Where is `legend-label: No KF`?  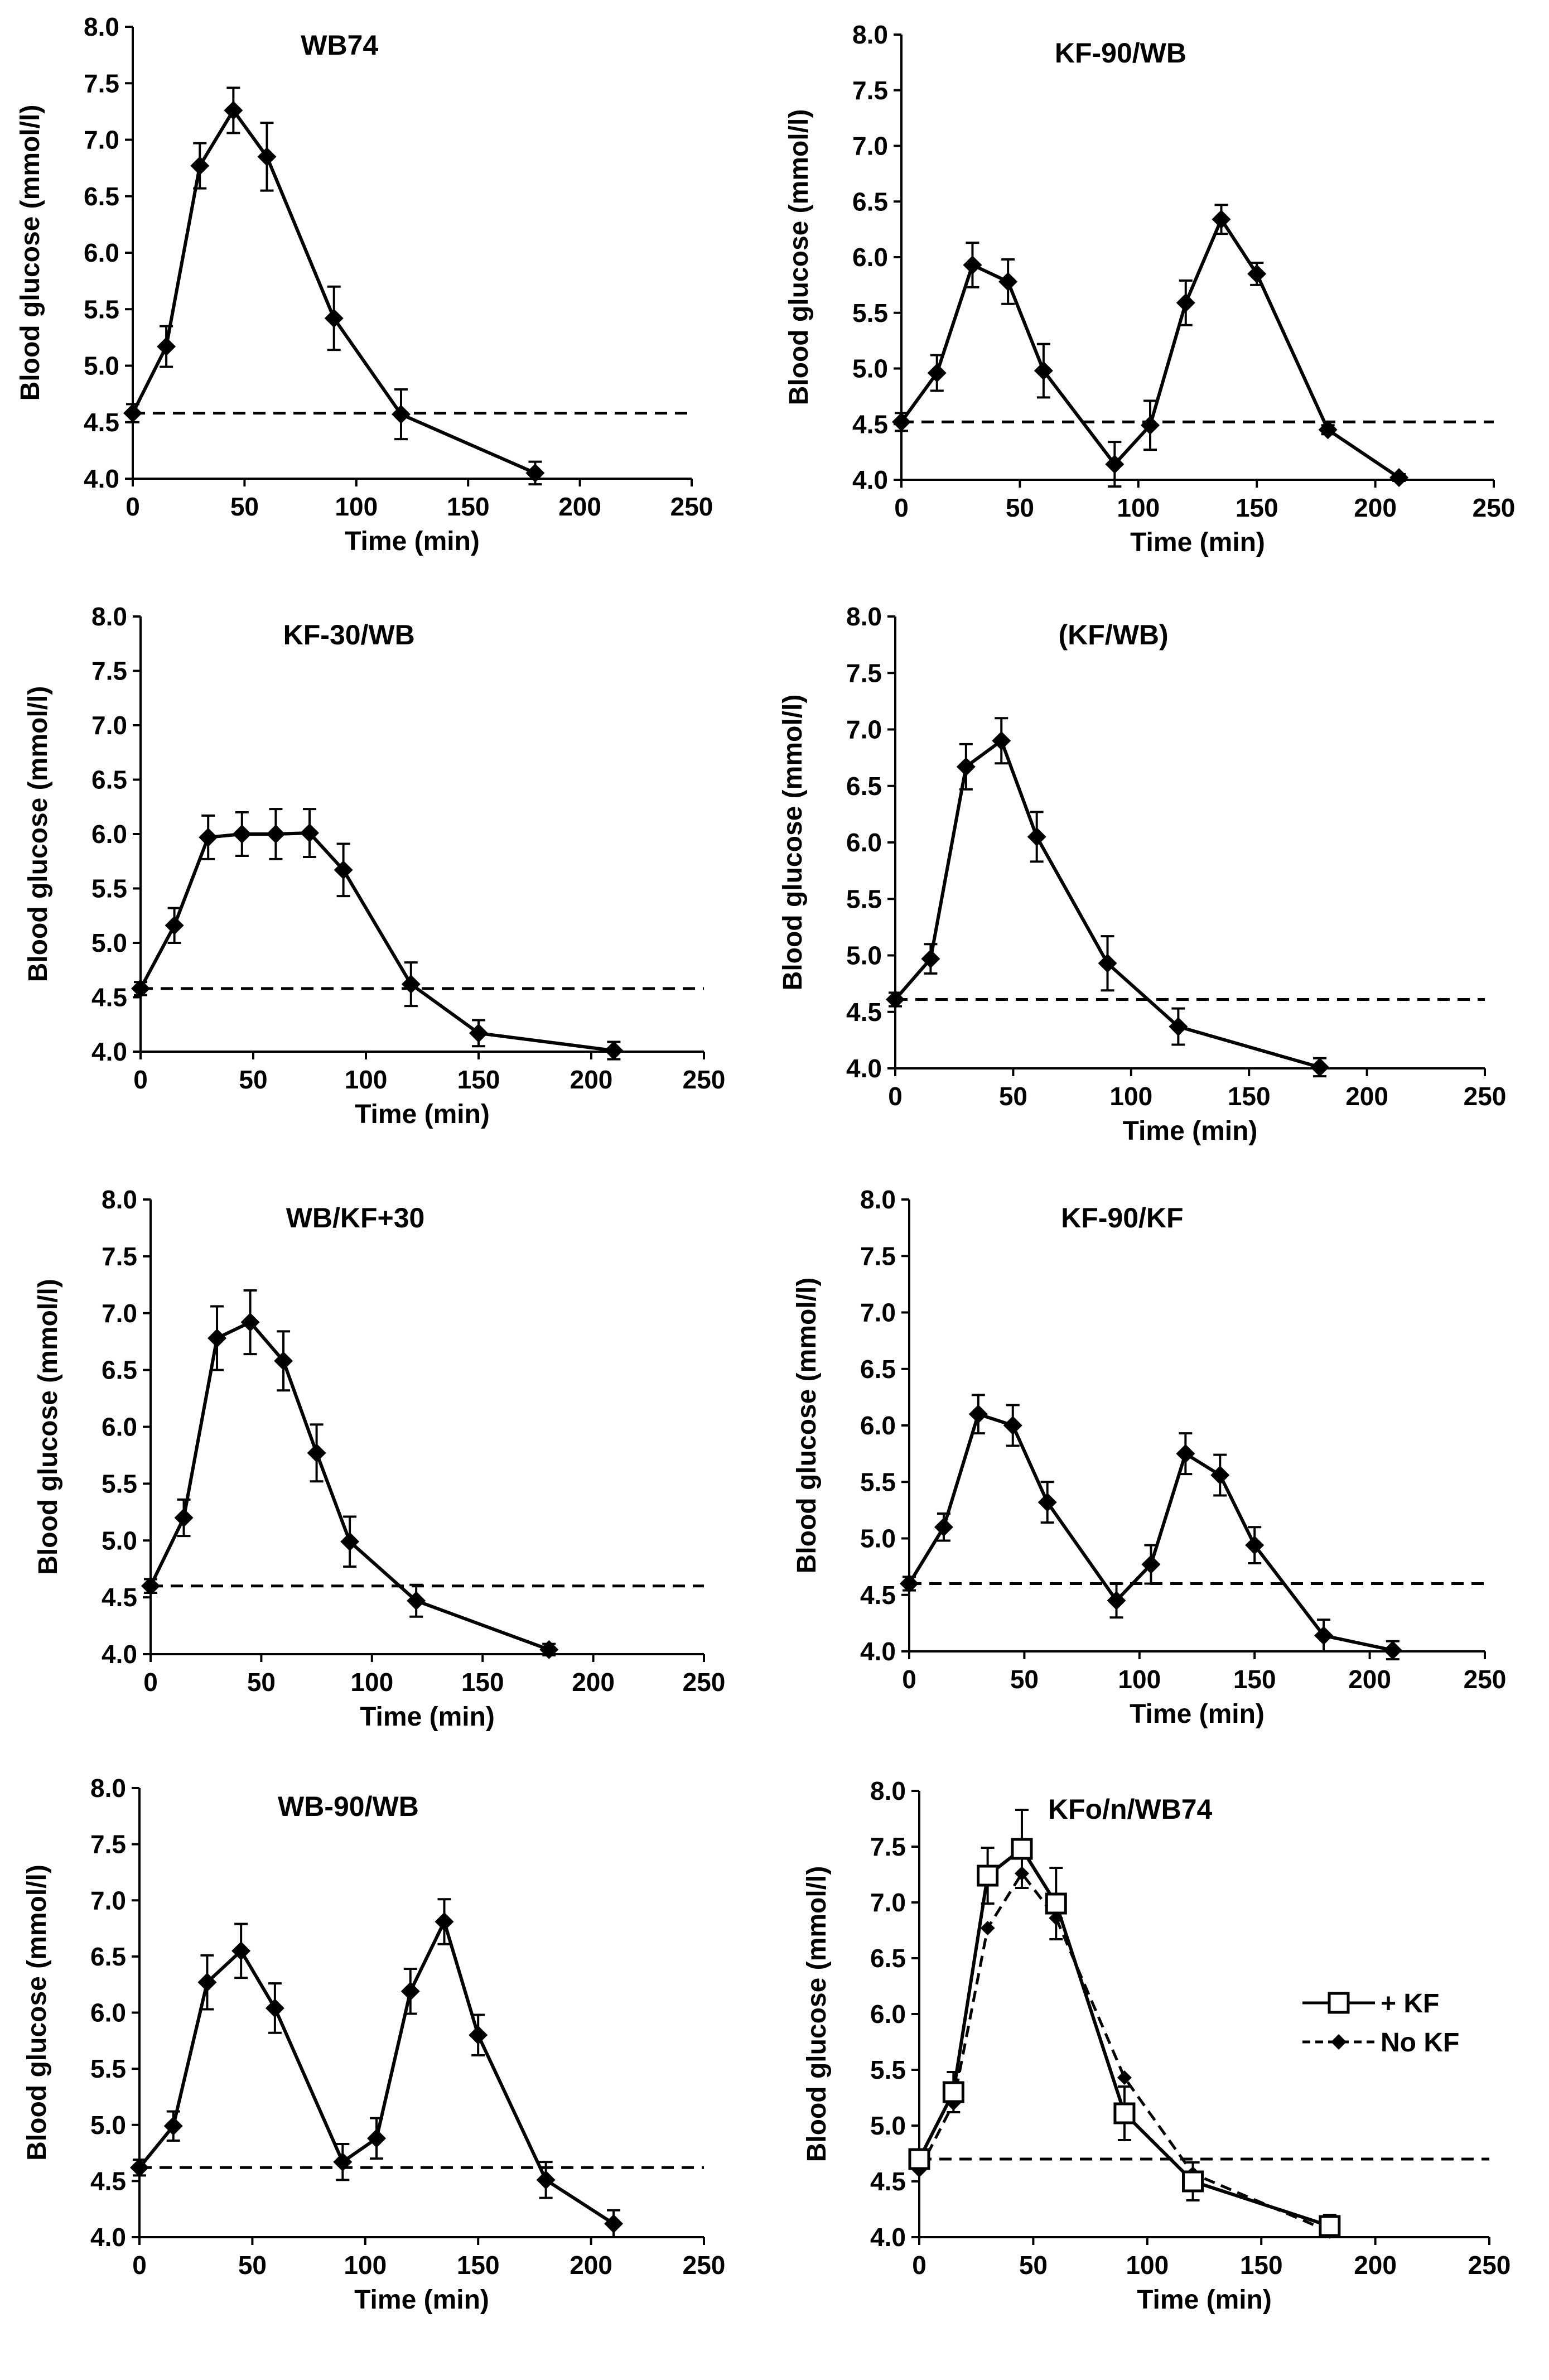 legend-label: No KF is located at coordinates (1420, 2043).